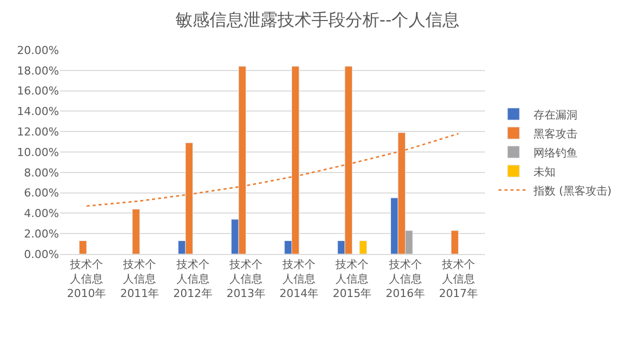 The height and width of the screenshot is (344, 635). Describe the element at coordinates (86, 279) in the screenshot. I see `x-tick-label: 技术个人信息 2010年` at that location.